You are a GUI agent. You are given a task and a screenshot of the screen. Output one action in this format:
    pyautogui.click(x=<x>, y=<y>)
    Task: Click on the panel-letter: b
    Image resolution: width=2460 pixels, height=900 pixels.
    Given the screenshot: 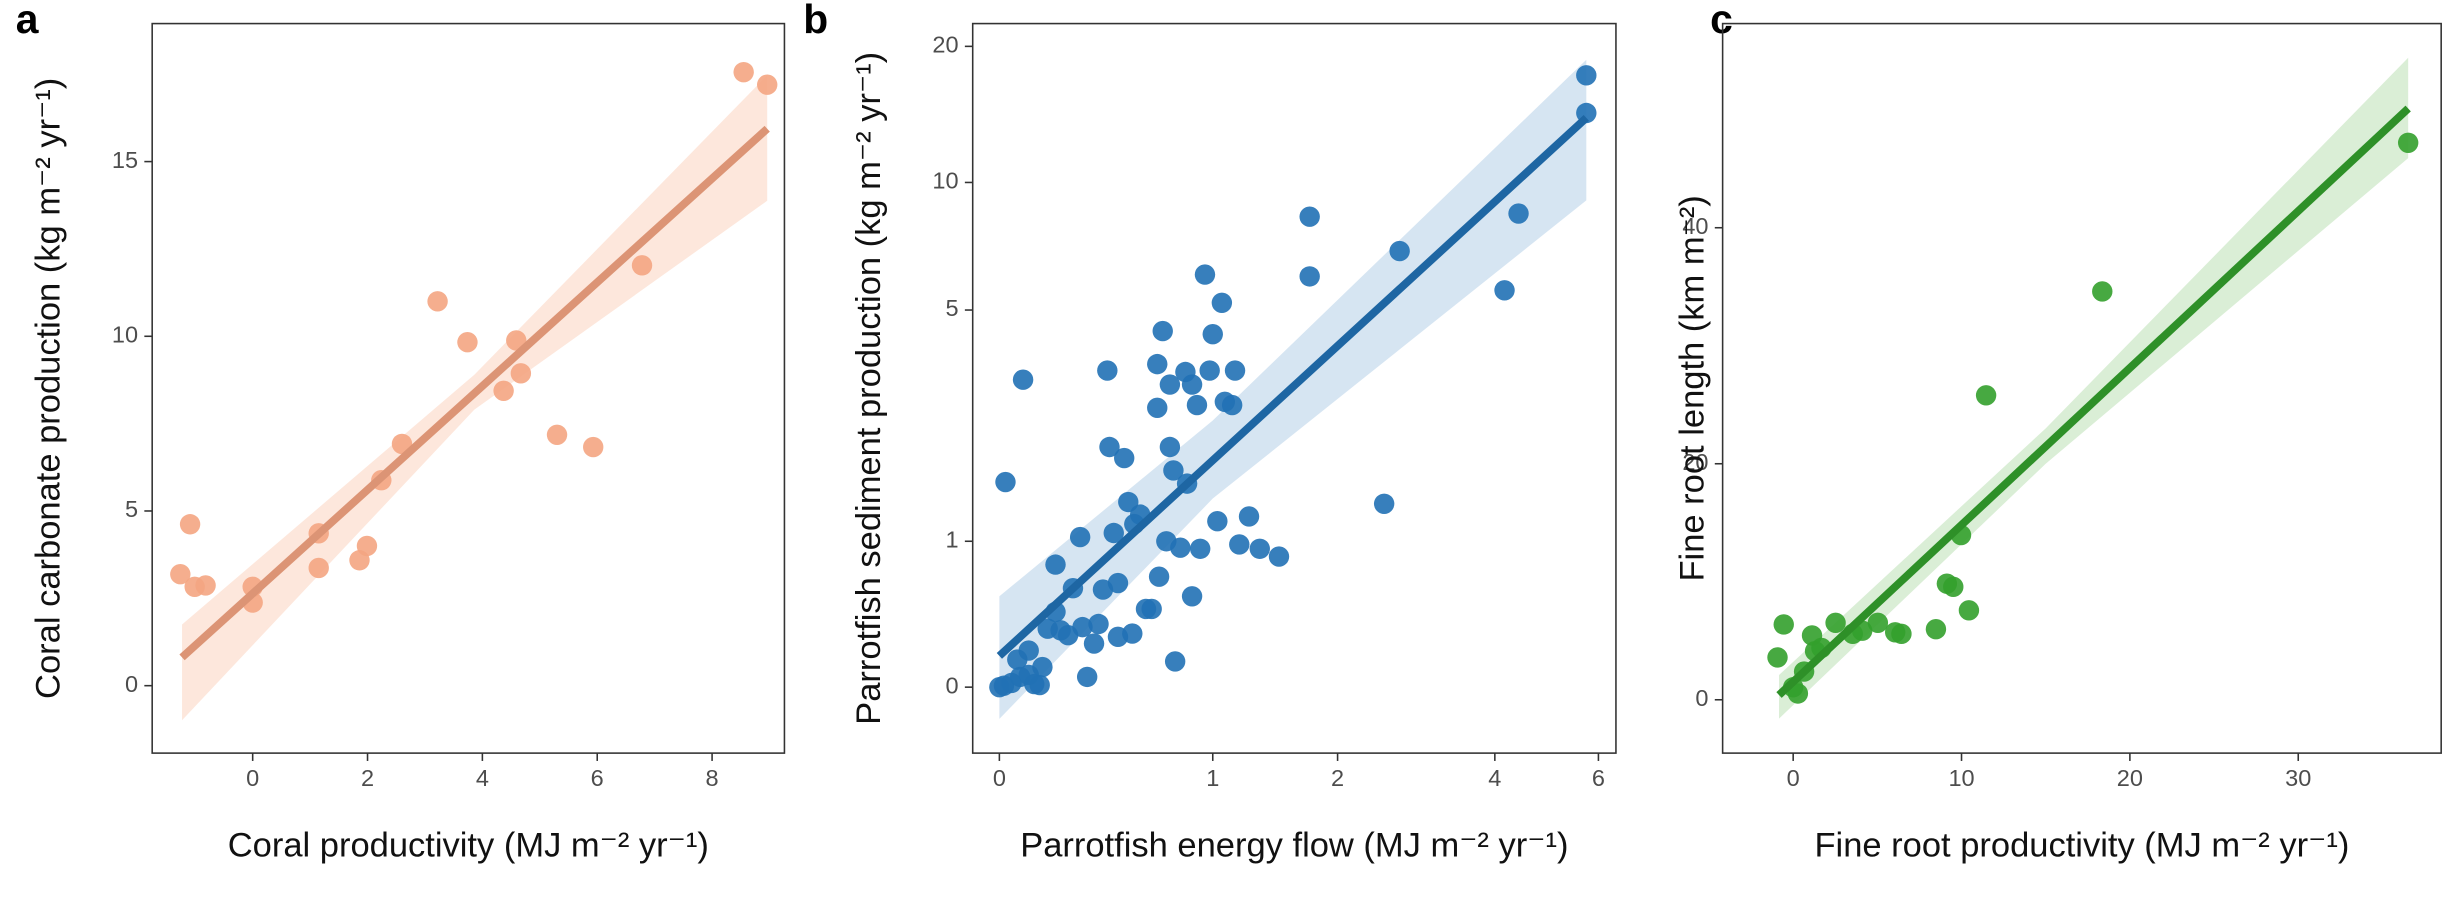 What is the action you would take?
    pyautogui.click(x=815, y=21)
    